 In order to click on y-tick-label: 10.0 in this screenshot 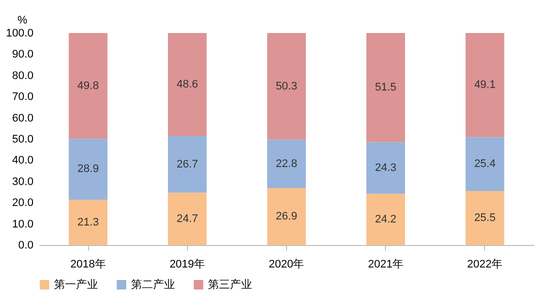, I will do `click(23, 224)`.